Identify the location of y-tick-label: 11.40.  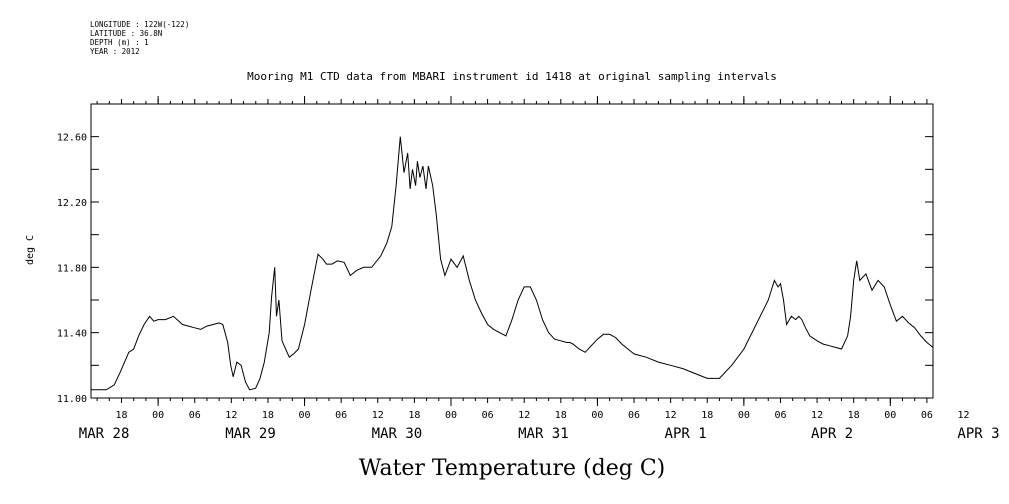
(72, 334).